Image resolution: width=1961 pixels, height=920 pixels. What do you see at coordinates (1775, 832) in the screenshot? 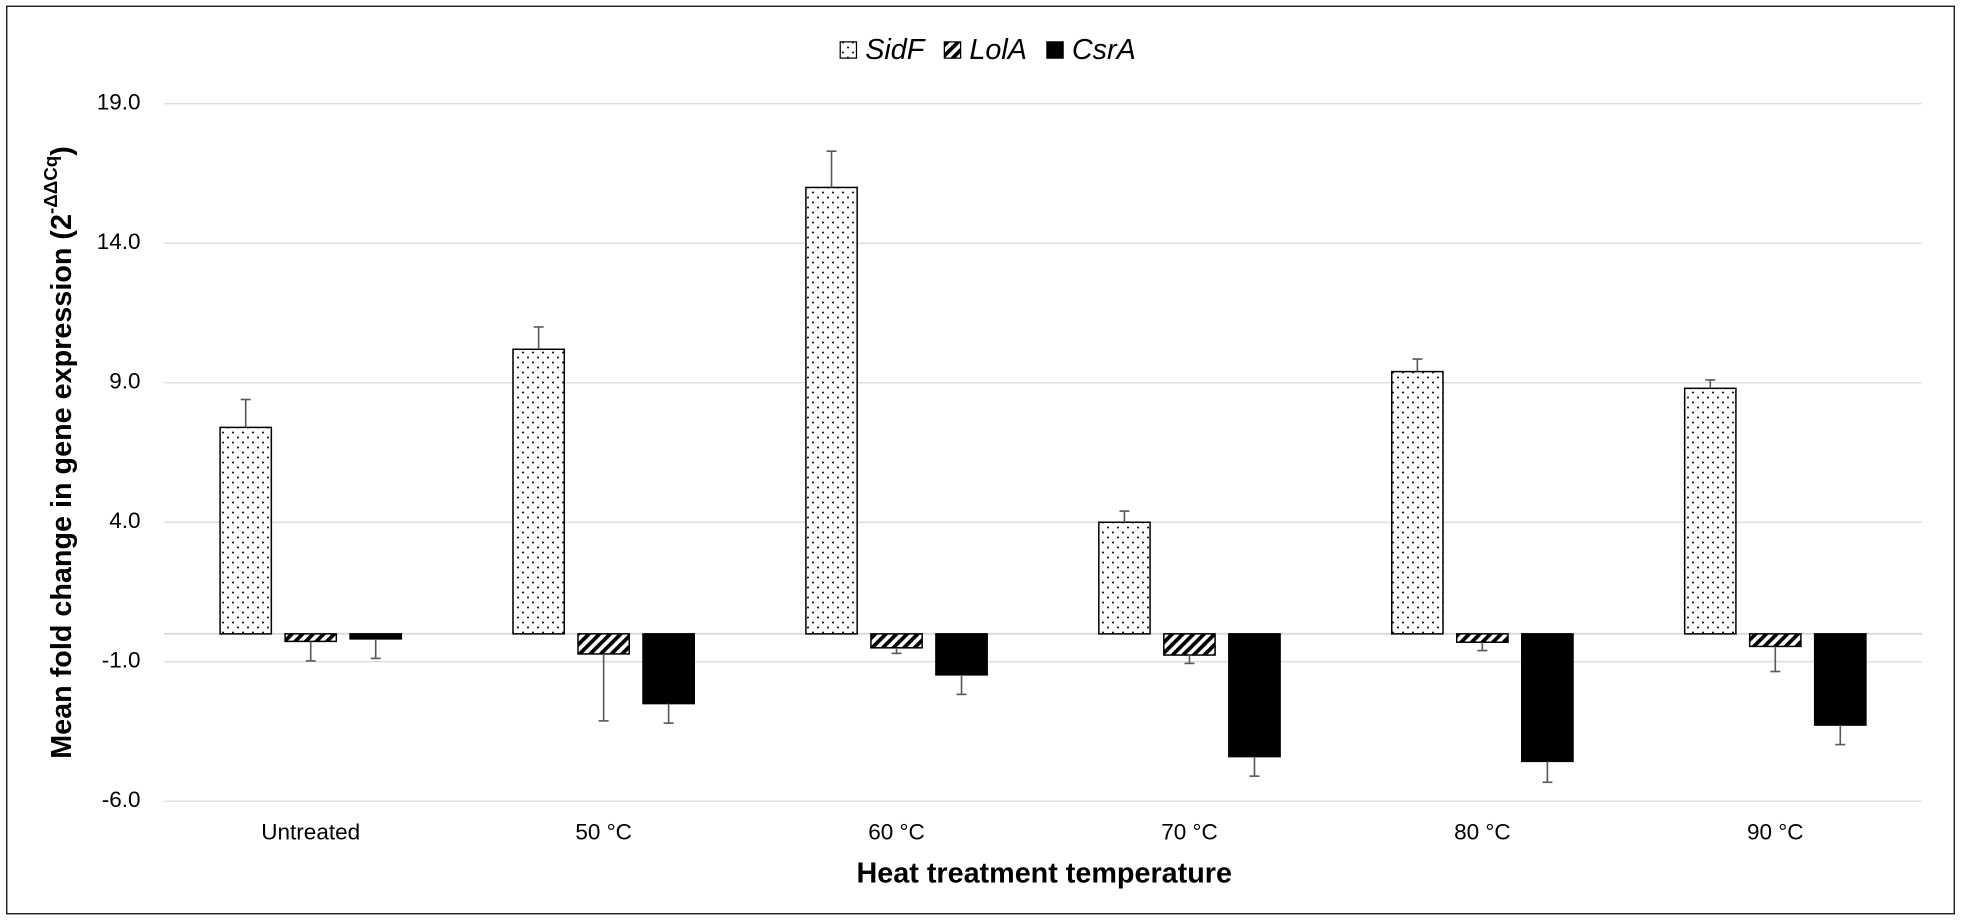
I see `x-tick-label: 90 °C` at bounding box center [1775, 832].